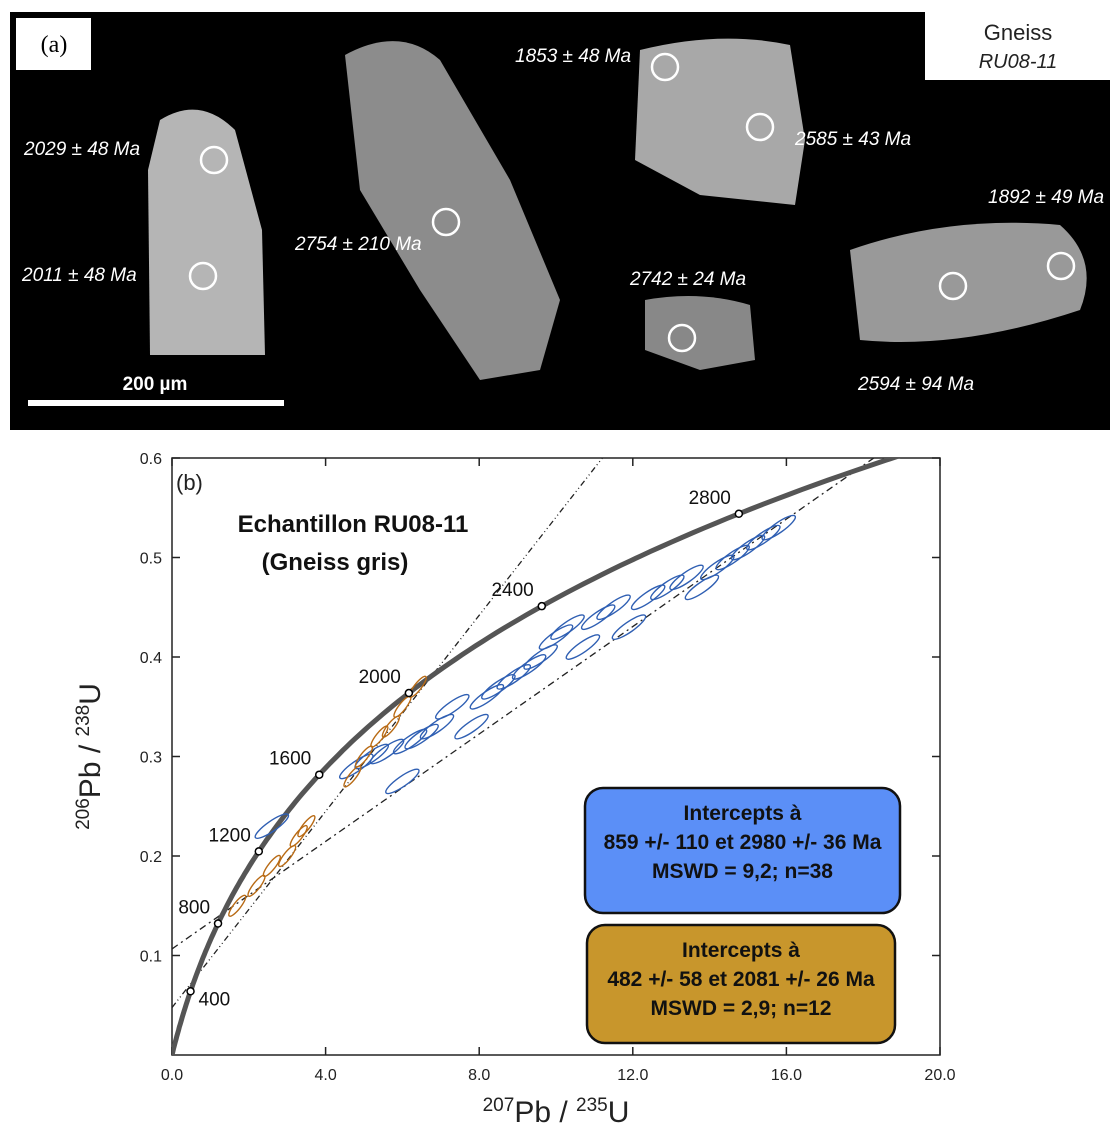  I want to click on age-marker-label: 400, so click(215, 999).